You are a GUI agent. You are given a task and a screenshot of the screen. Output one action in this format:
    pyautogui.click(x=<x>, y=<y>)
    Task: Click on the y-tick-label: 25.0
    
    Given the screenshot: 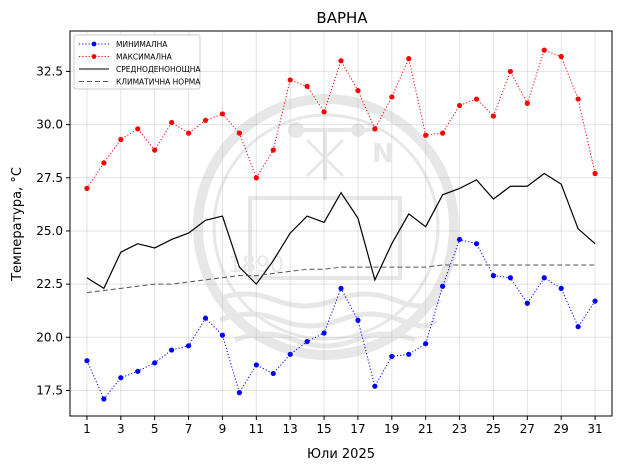 What is the action you would take?
    pyautogui.click(x=49, y=231)
    